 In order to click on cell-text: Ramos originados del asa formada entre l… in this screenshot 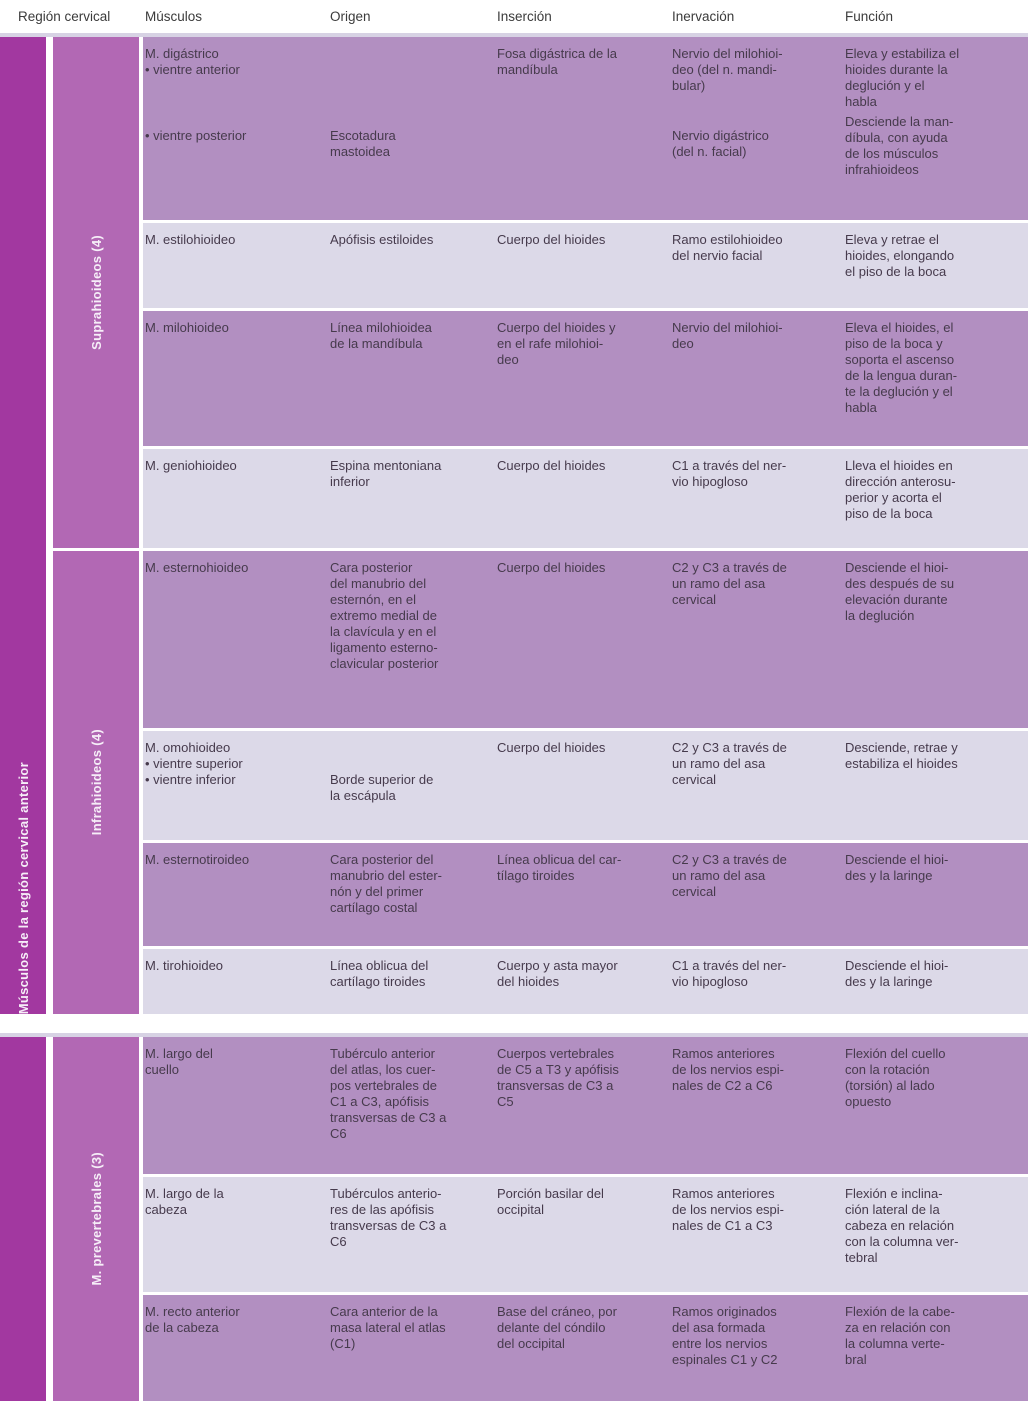, I will do `click(725, 1335)`.